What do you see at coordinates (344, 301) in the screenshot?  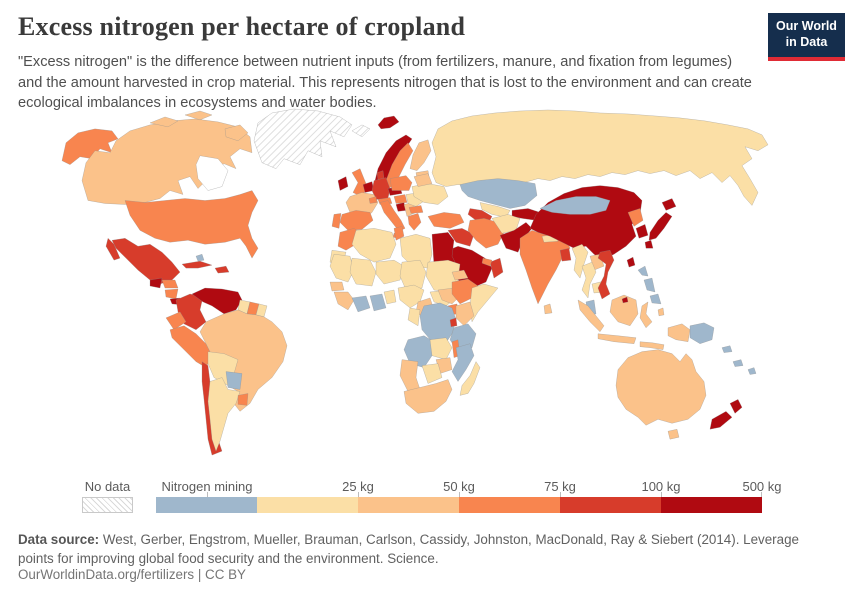 I see `country-guinea-region` at bounding box center [344, 301].